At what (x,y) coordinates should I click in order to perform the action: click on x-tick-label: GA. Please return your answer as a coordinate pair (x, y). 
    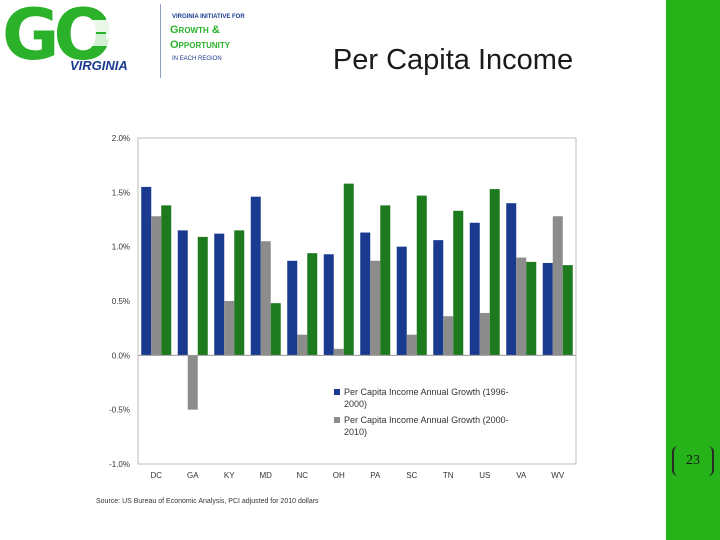
    Looking at the image, I should click on (193, 475).